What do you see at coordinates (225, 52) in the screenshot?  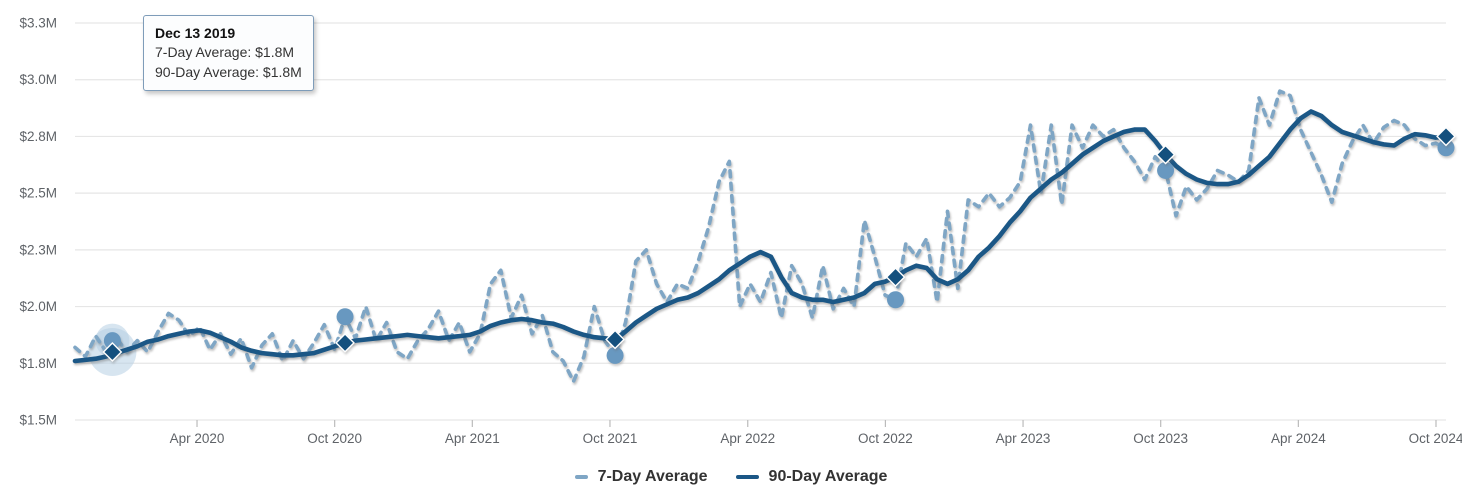 I see `tooltip-7day-value: 7-Day Average: $1.8M` at bounding box center [225, 52].